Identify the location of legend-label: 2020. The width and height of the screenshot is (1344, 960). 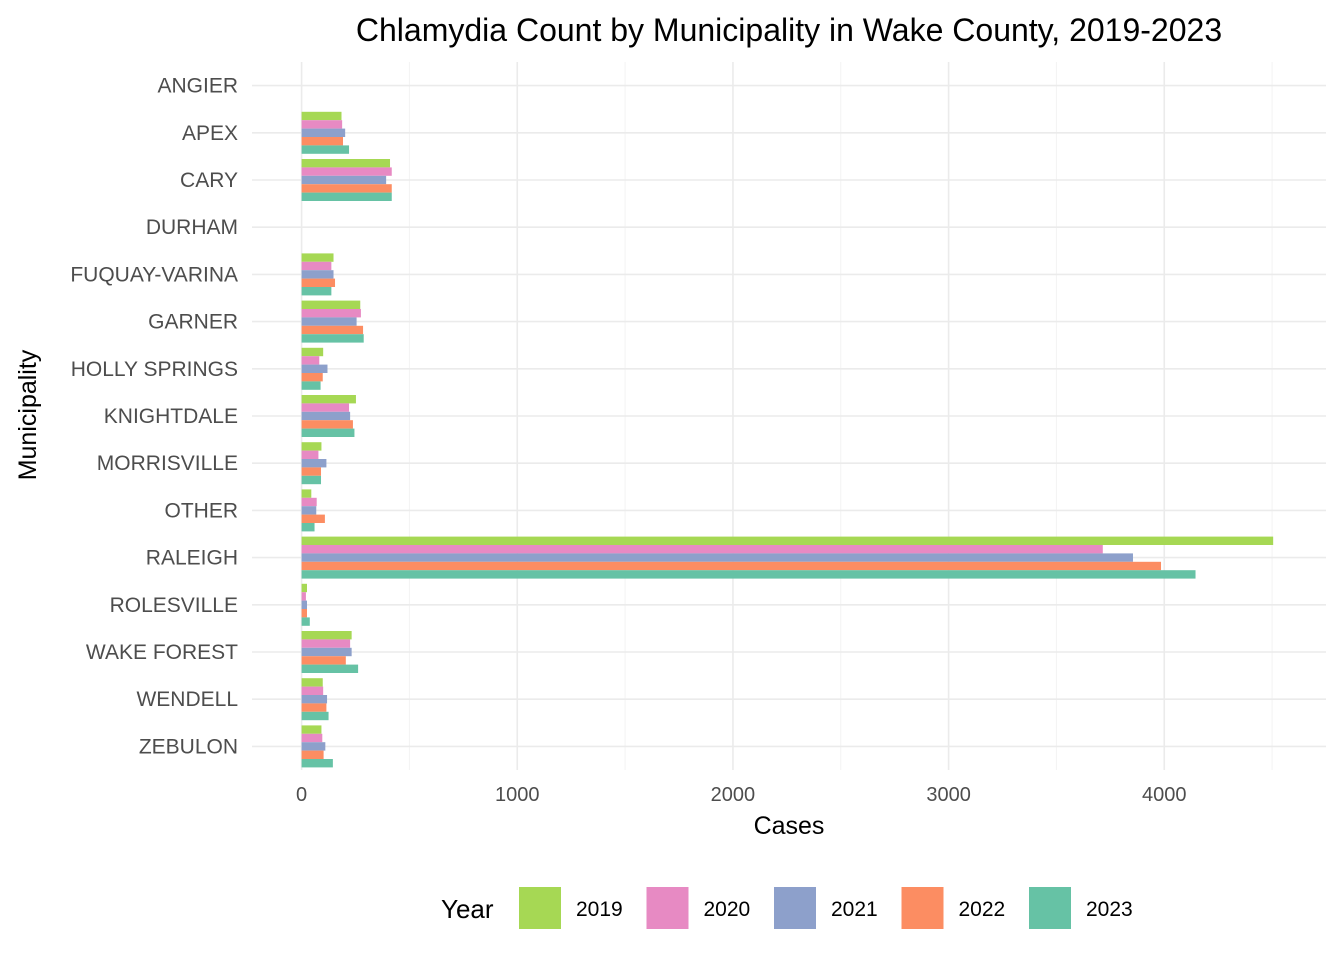
(727, 909).